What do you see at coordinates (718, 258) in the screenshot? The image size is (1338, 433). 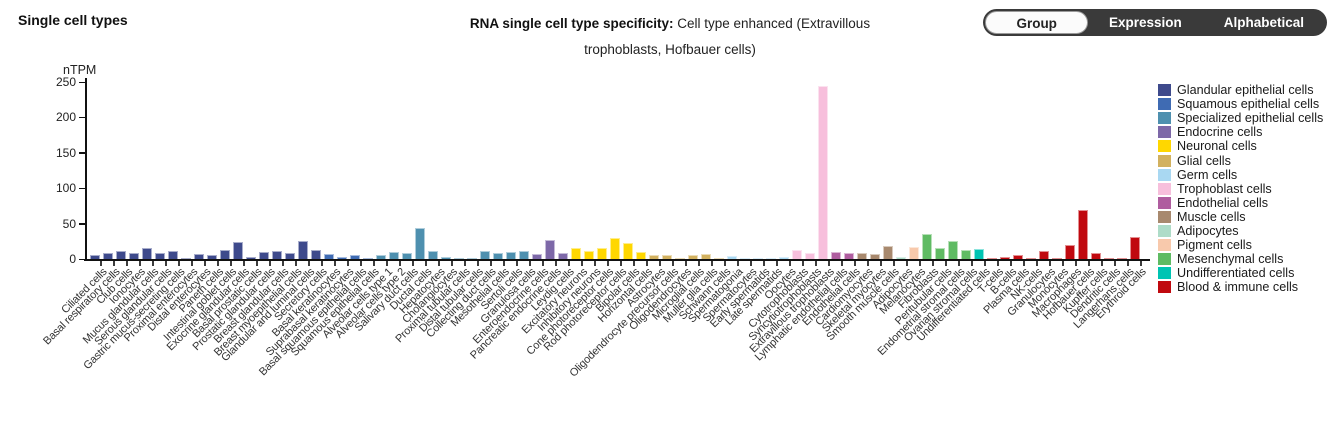 I see `bar-schwann-cells` at bounding box center [718, 258].